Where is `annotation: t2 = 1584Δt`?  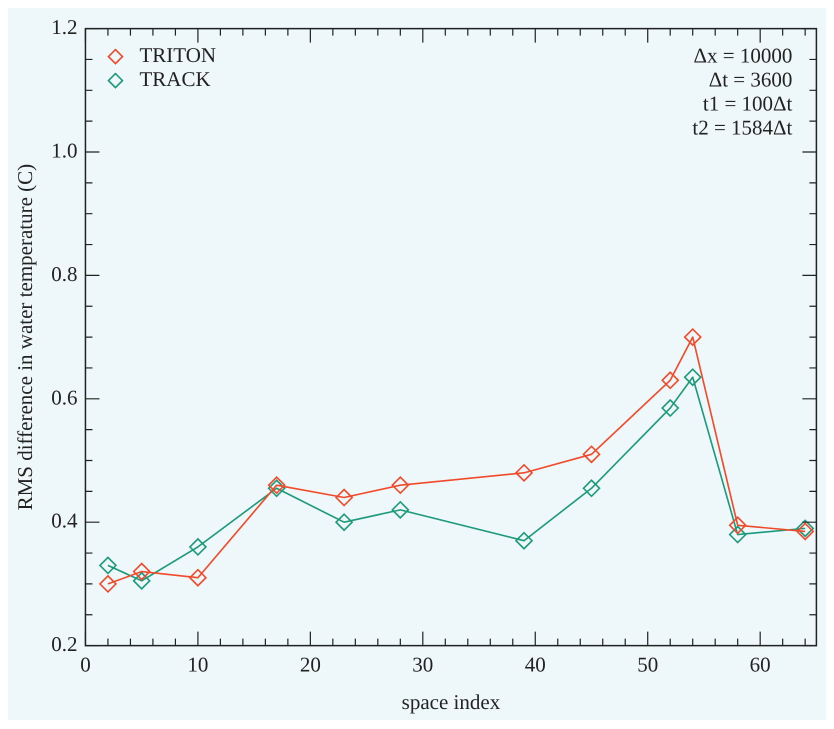 annotation: t2 = 1584Δt is located at coordinates (742, 128).